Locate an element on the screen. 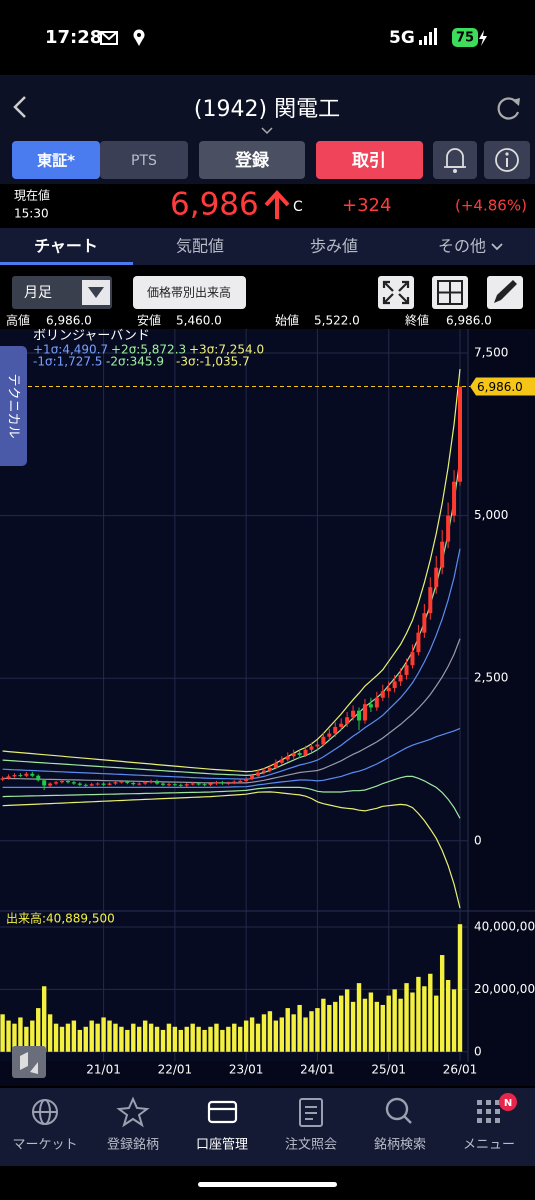 The width and height of the screenshot is (535, 1200). nav-icon-orders is located at coordinates (311, 1112).